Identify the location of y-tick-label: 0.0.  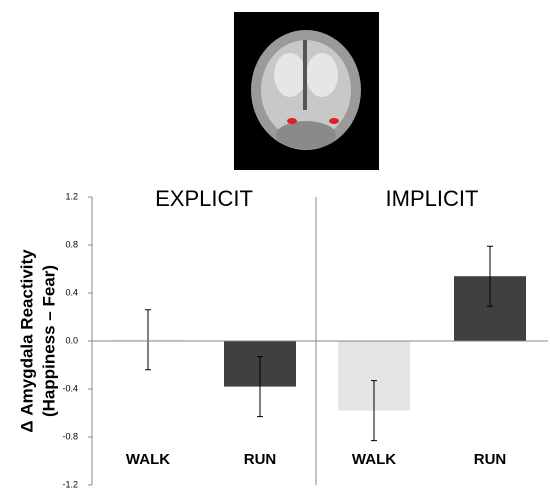
(71, 340).